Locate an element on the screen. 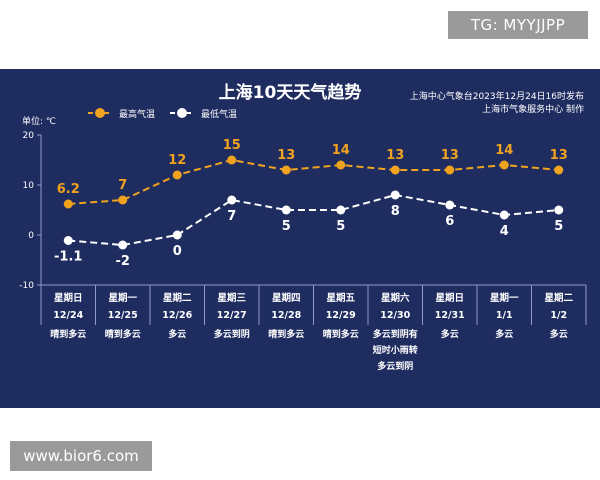 This screenshot has width=600, height=480. x-weekday-label: 星期四 is located at coordinates (286, 298).